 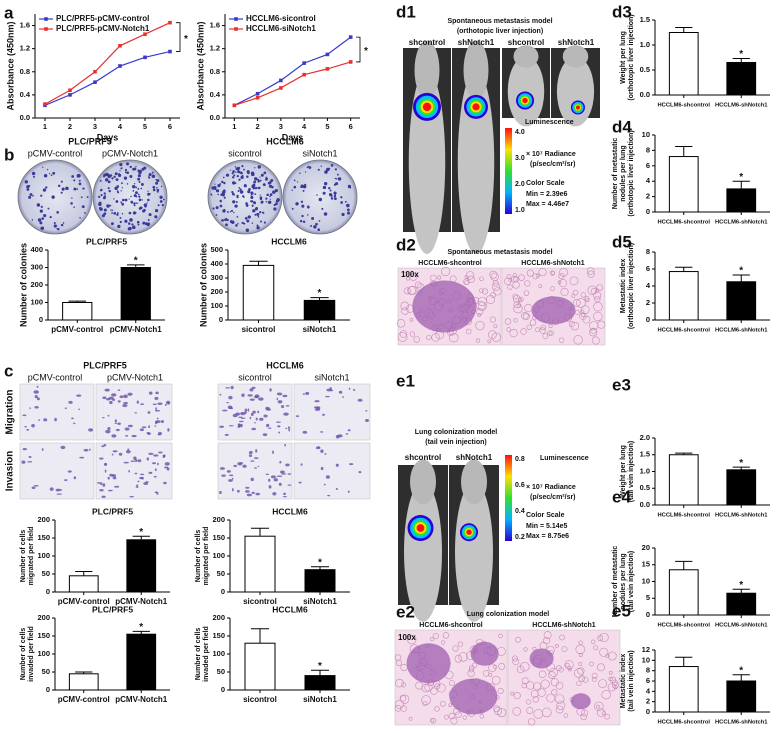 I want to click on x-tick-label: 5, so click(x=327, y=126).